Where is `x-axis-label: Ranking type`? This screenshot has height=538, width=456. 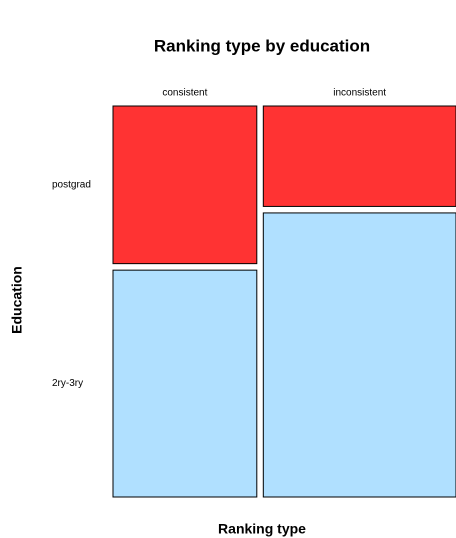
x-axis-label: Ranking type is located at coordinates (262, 529).